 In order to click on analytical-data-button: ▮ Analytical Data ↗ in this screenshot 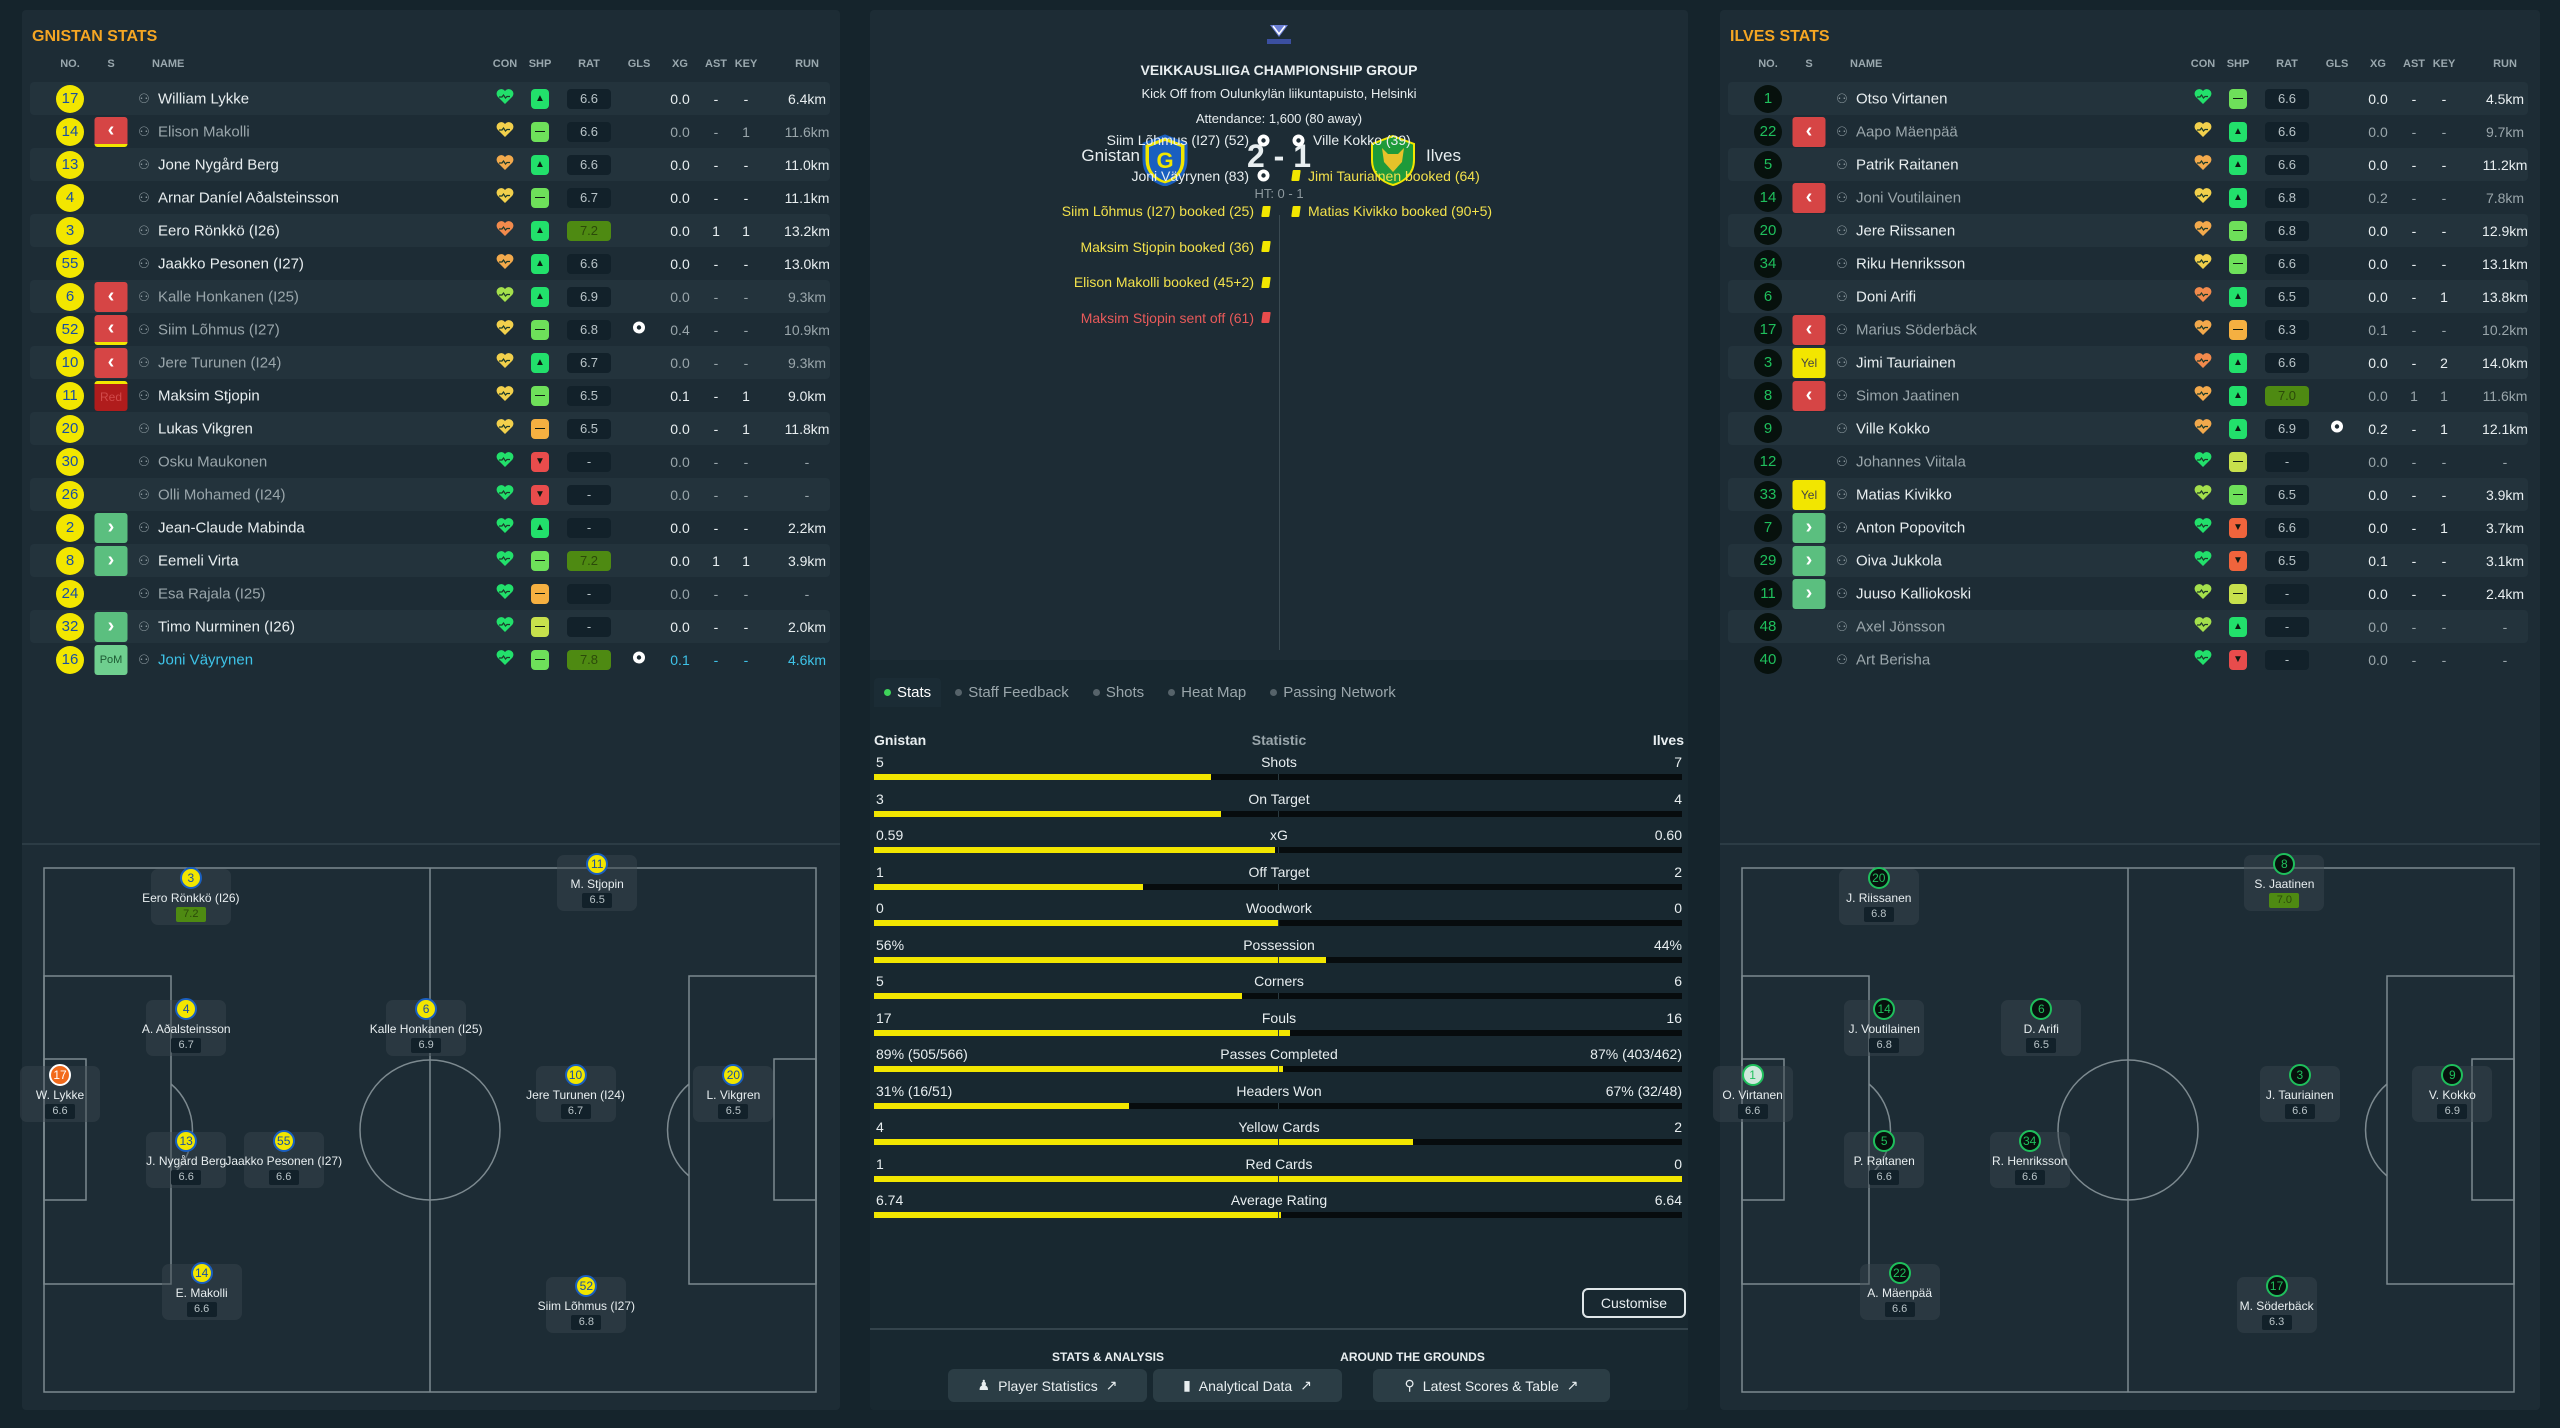, I will do `click(1247, 1385)`.